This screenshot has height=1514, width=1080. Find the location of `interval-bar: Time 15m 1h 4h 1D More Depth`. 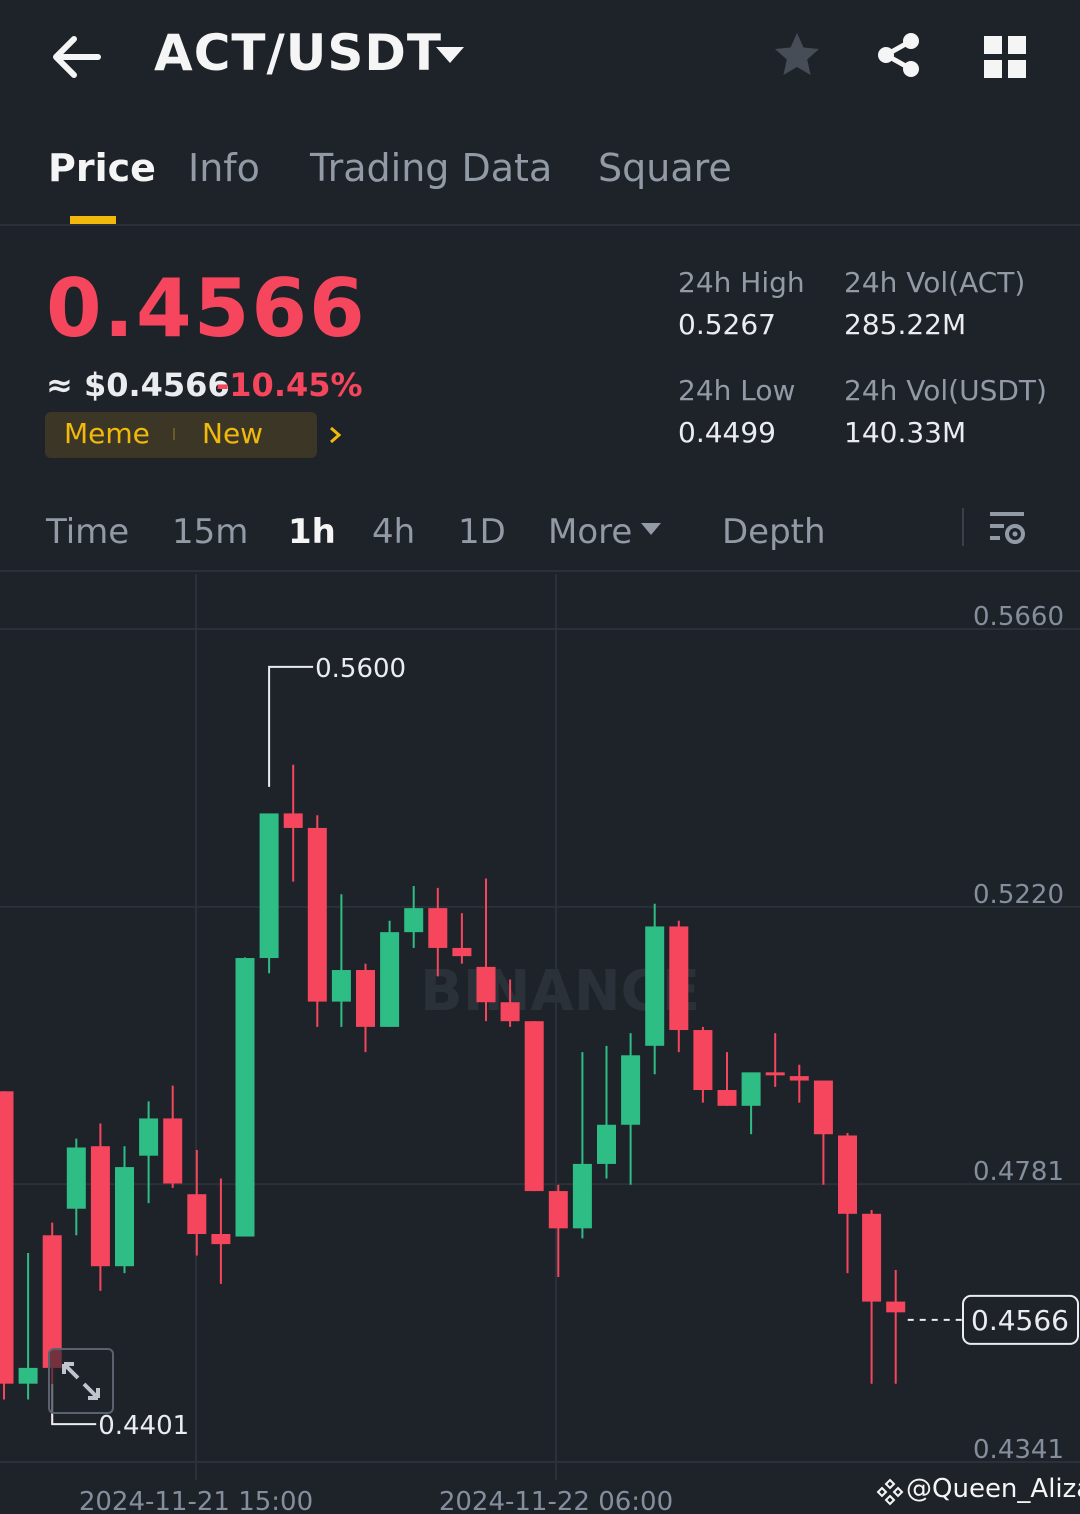

interval-bar: Time 15m 1h 4h 1D More Depth is located at coordinates (540, 533).